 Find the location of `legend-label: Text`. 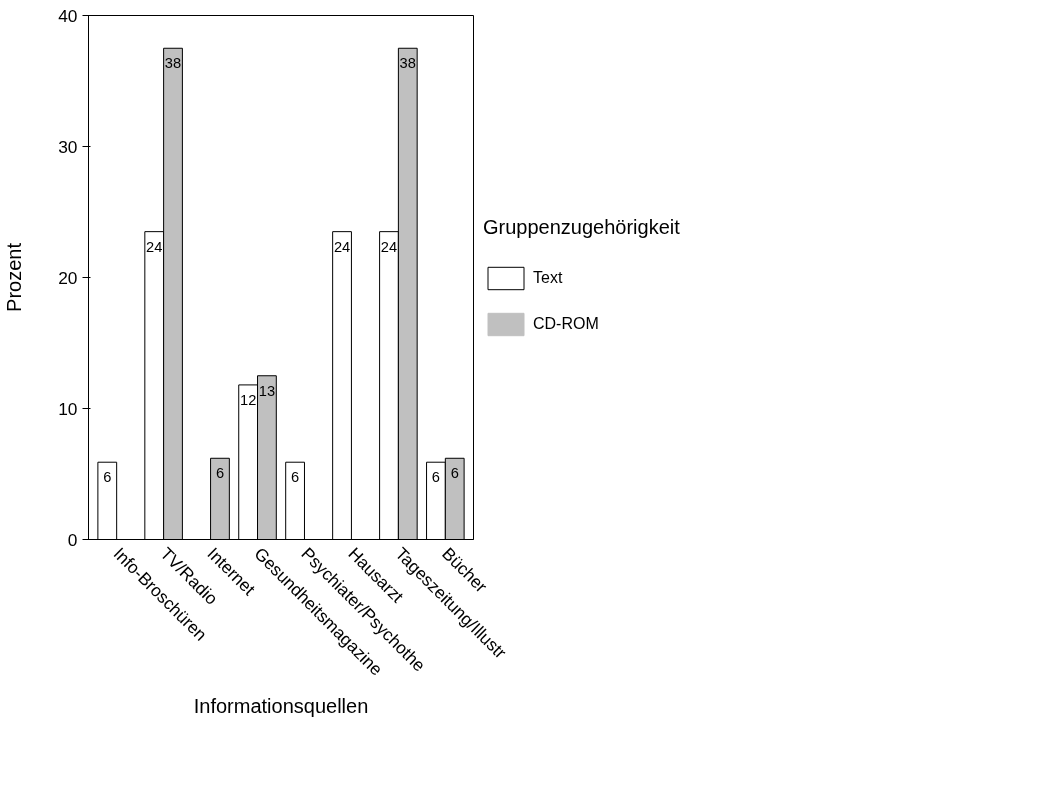

legend-label: Text is located at coordinates (548, 278).